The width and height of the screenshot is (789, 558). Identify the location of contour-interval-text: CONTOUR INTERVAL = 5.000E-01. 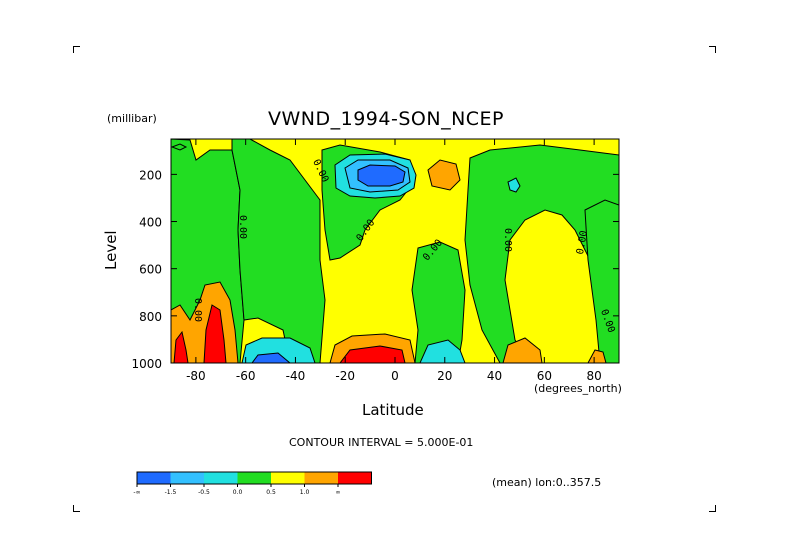
(381, 442).